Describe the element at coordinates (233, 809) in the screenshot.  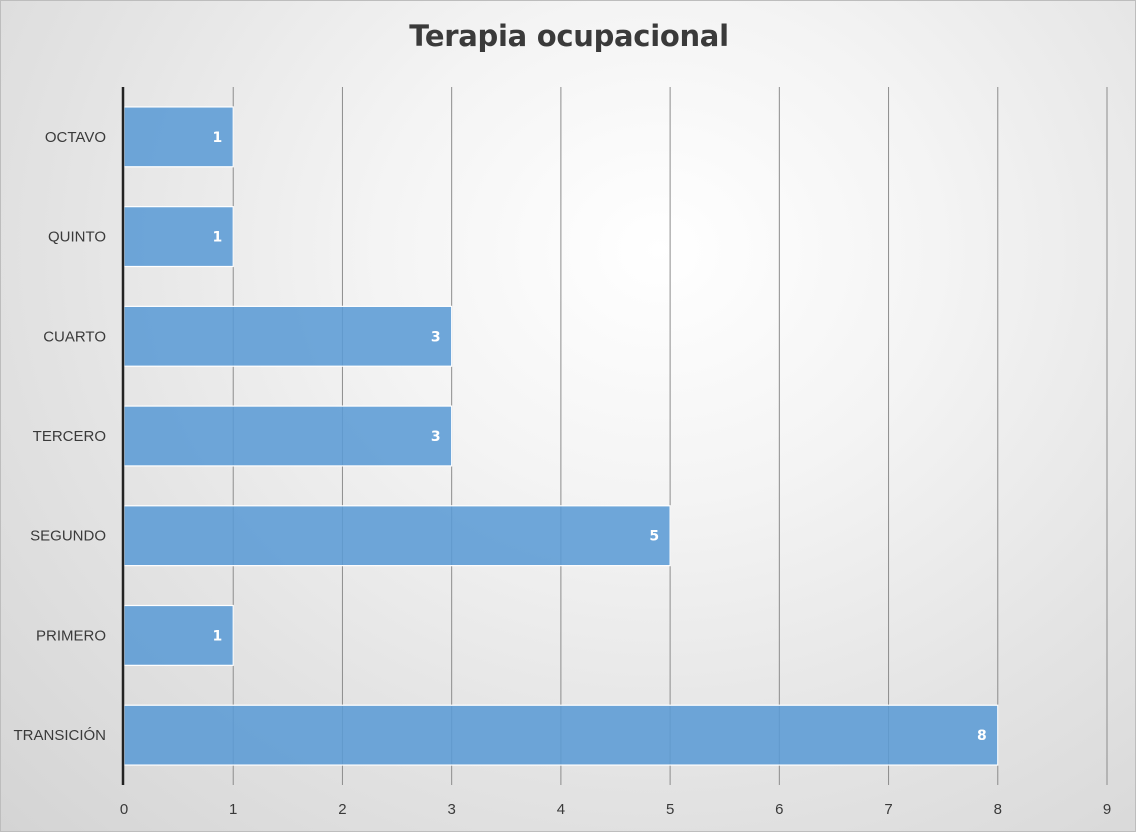
I see `x-tick-label: 1` at that location.